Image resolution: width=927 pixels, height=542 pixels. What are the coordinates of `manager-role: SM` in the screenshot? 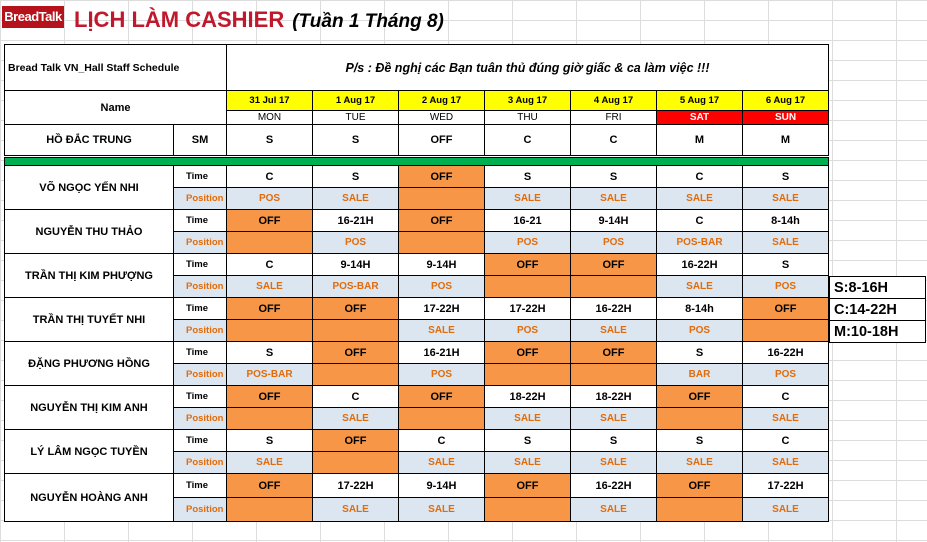 It's located at (200, 140).